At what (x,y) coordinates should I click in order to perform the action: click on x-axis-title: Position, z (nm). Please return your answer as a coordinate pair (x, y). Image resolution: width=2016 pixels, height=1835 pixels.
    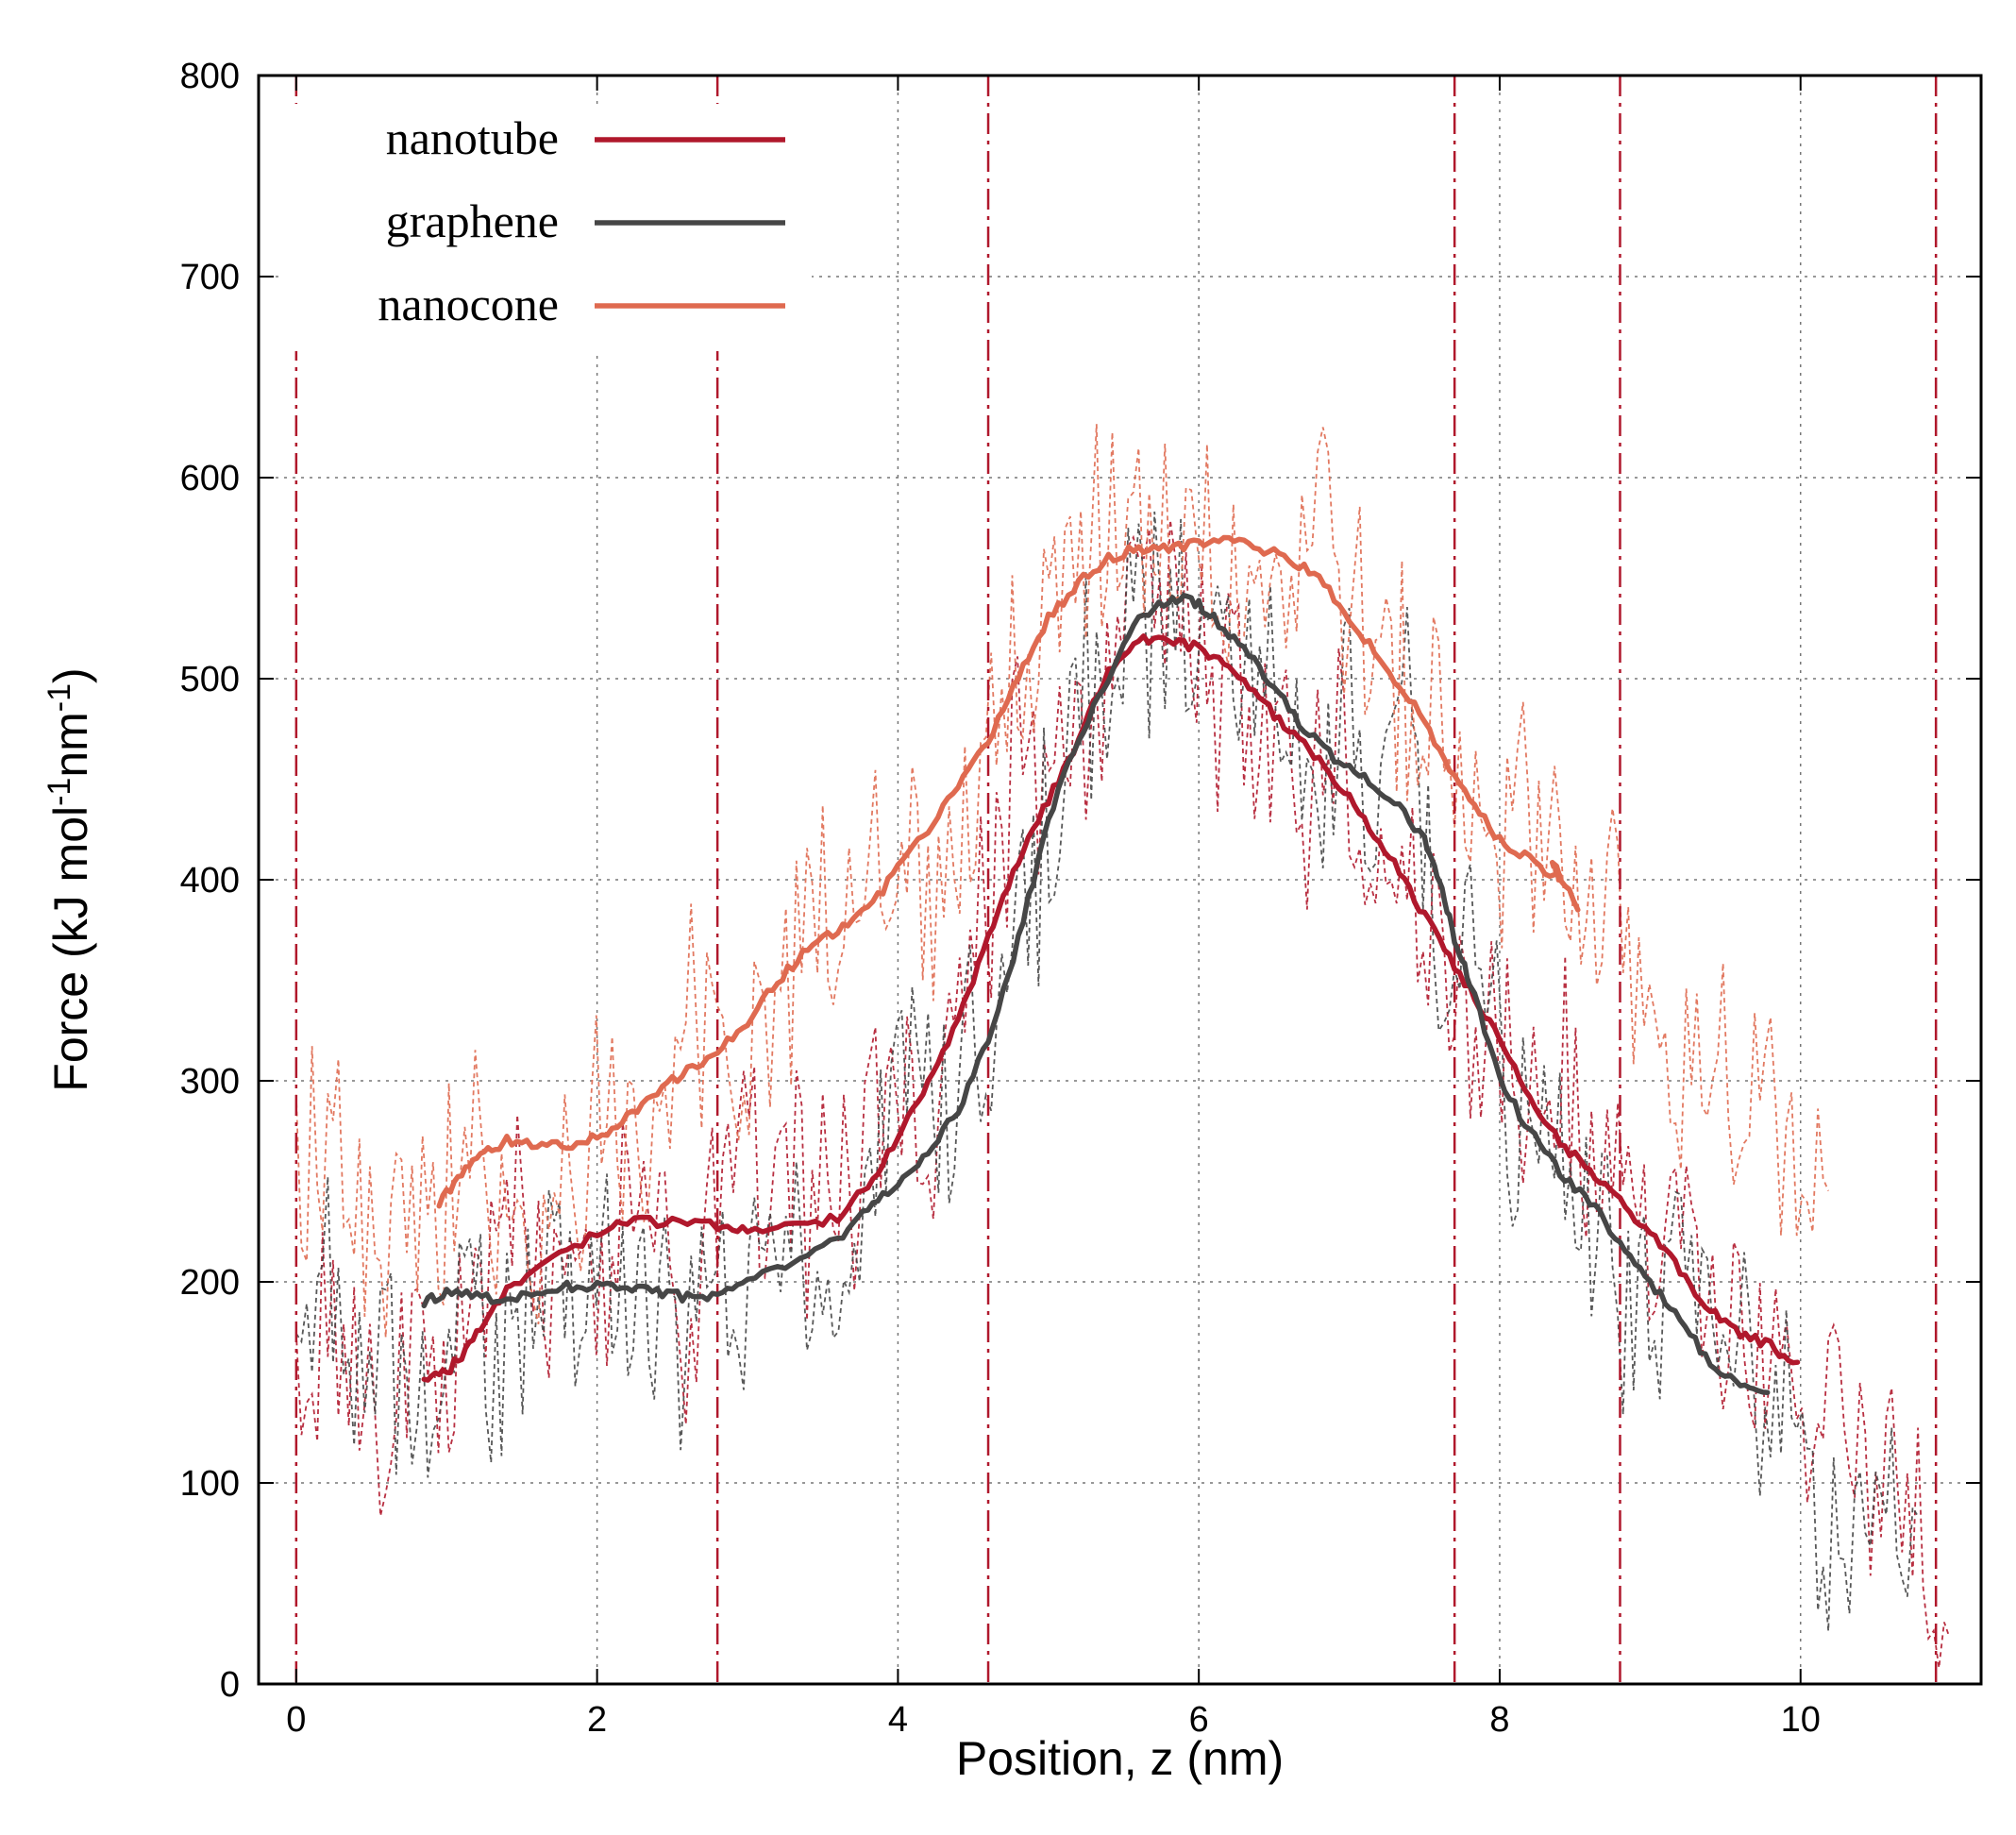
    Looking at the image, I should click on (1120, 1759).